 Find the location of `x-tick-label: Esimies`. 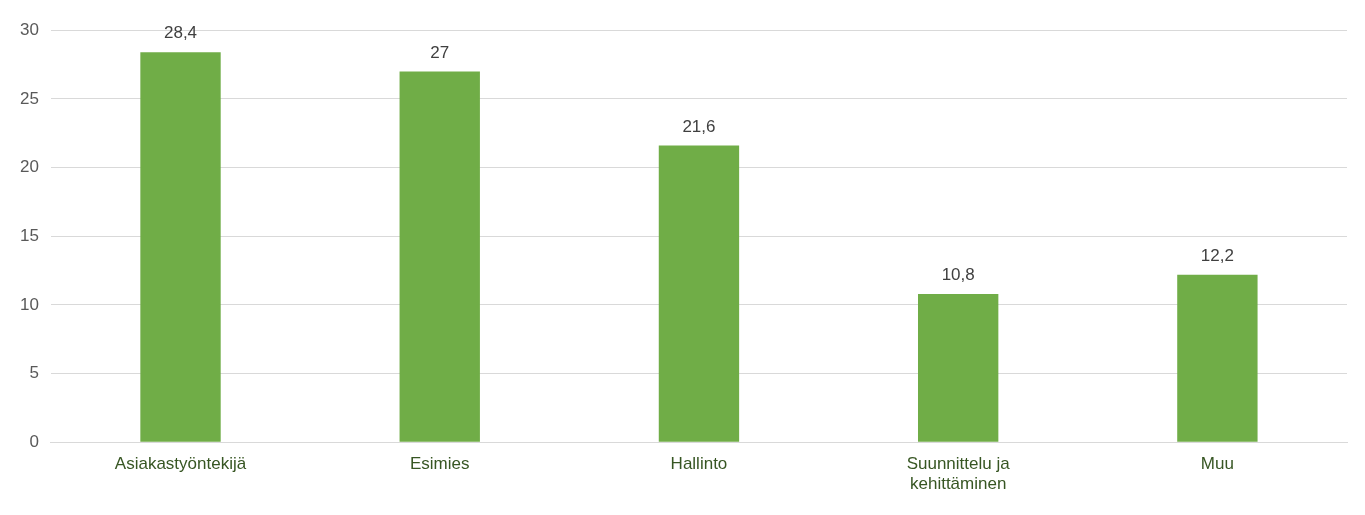

x-tick-label: Esimies is located at coordinates (439, 464).